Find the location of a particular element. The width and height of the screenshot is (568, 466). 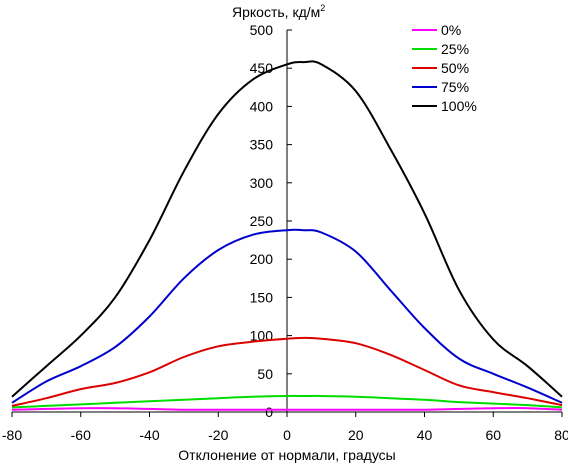

x-tick-label: 40 is located at coordinates (425, 435).